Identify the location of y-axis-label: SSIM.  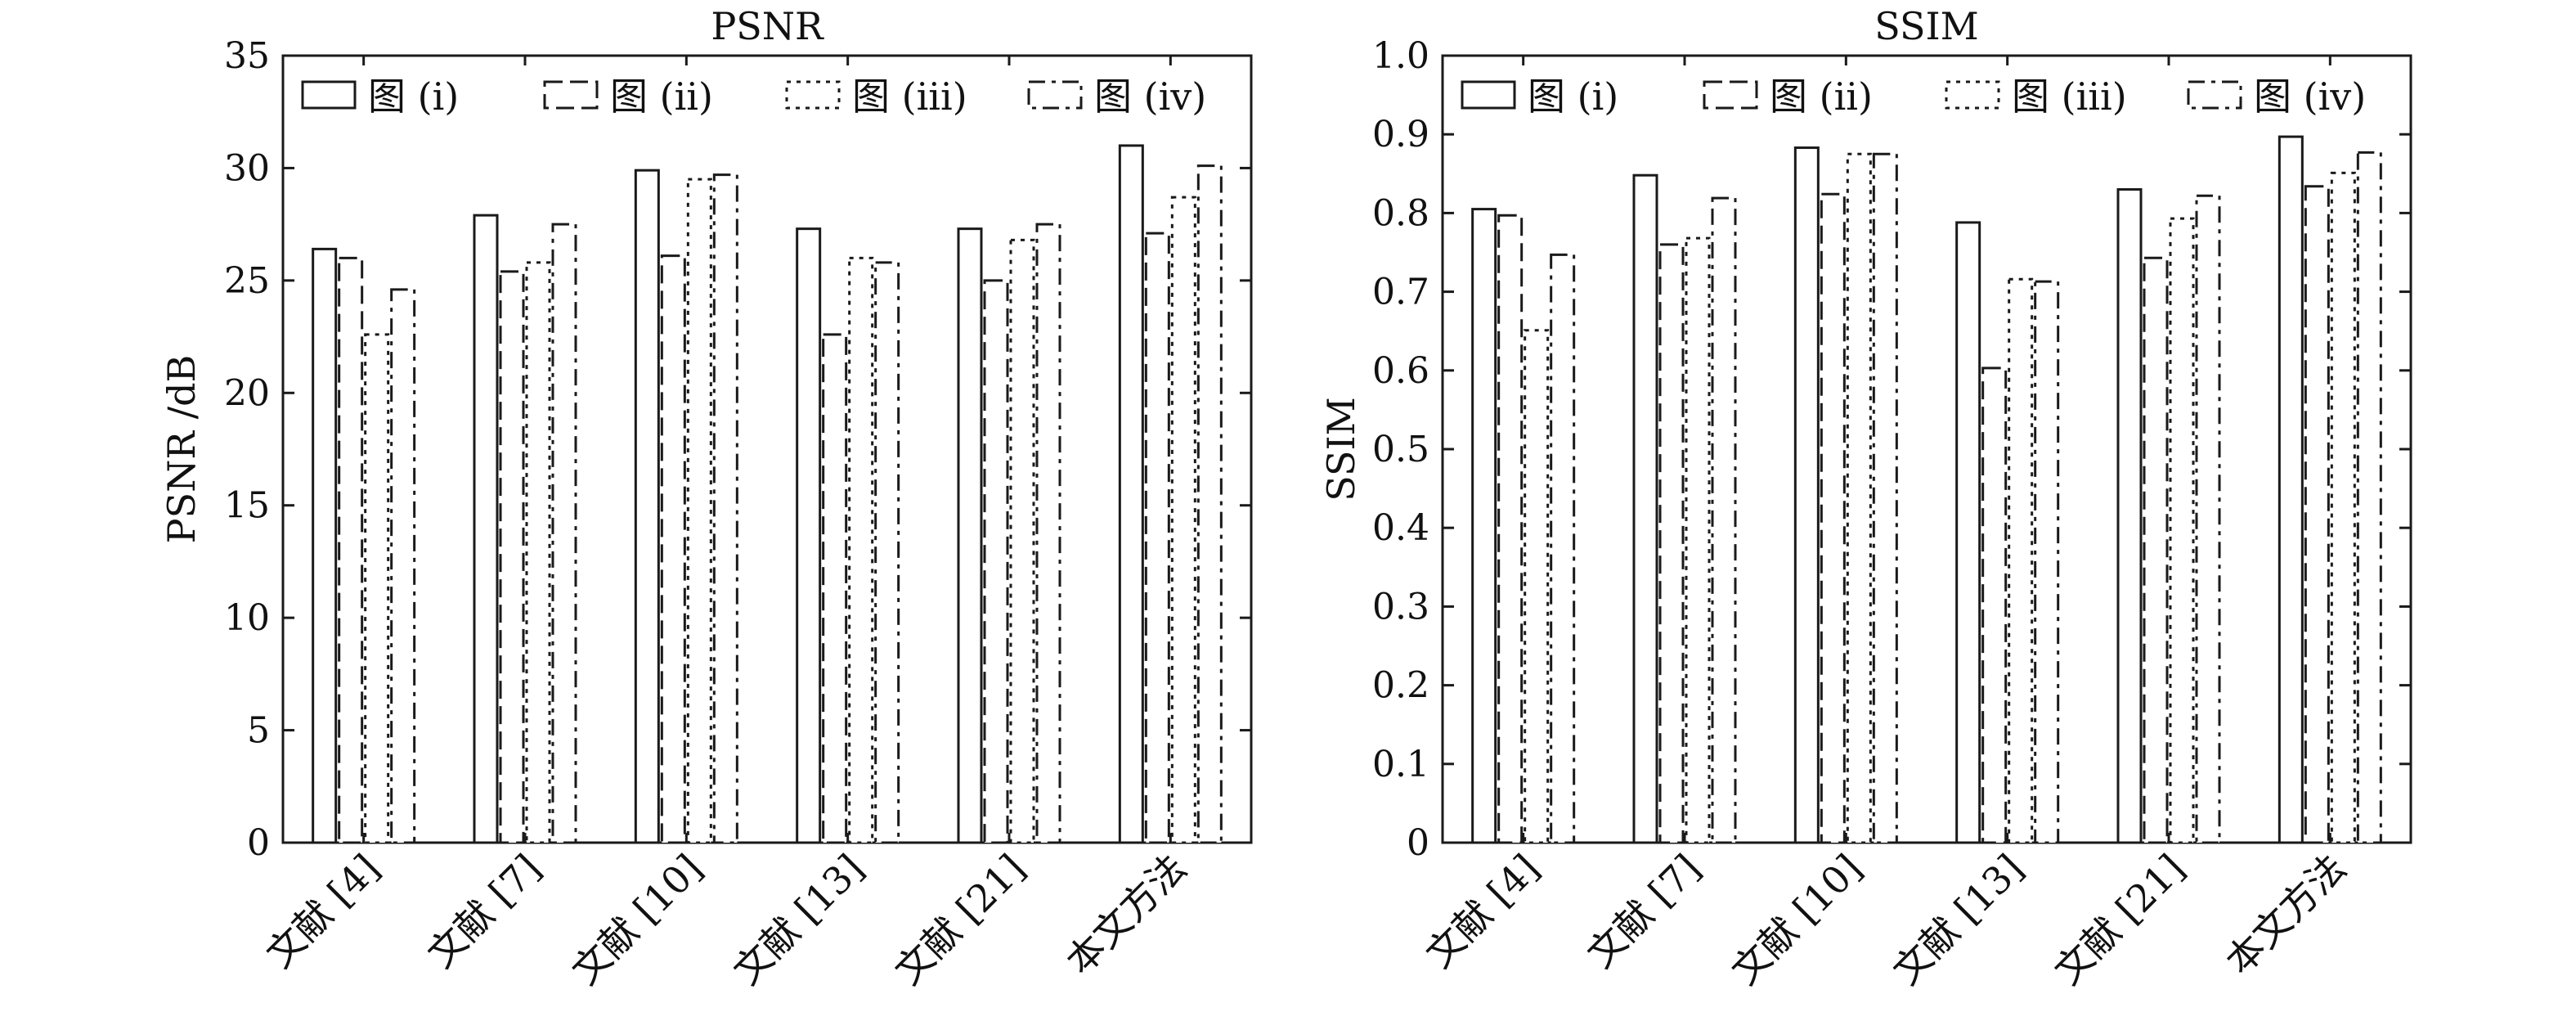
(1341, 449).